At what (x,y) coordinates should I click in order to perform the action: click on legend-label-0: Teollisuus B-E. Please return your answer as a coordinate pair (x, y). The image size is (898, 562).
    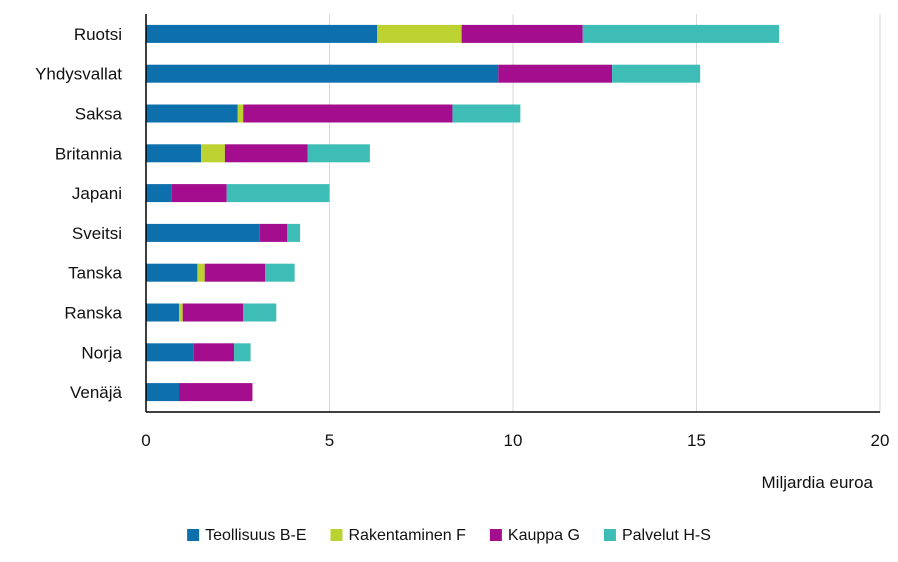
    Looking at the image, I should click on (255, 535).